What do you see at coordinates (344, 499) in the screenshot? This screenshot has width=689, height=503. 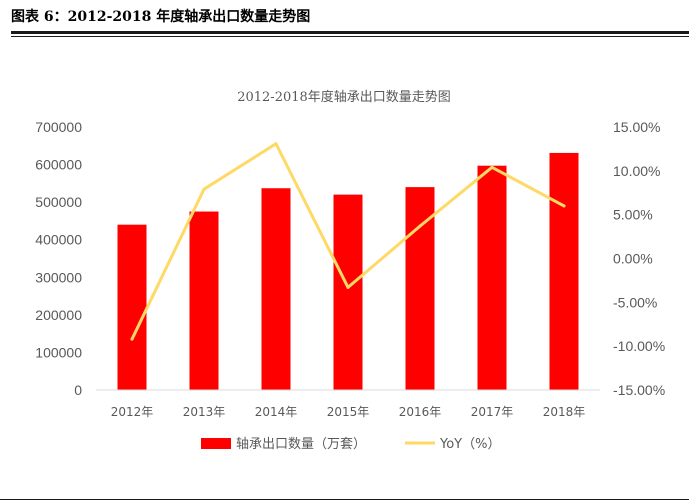 I see `footer-rule` at bounding box center [344, 499].